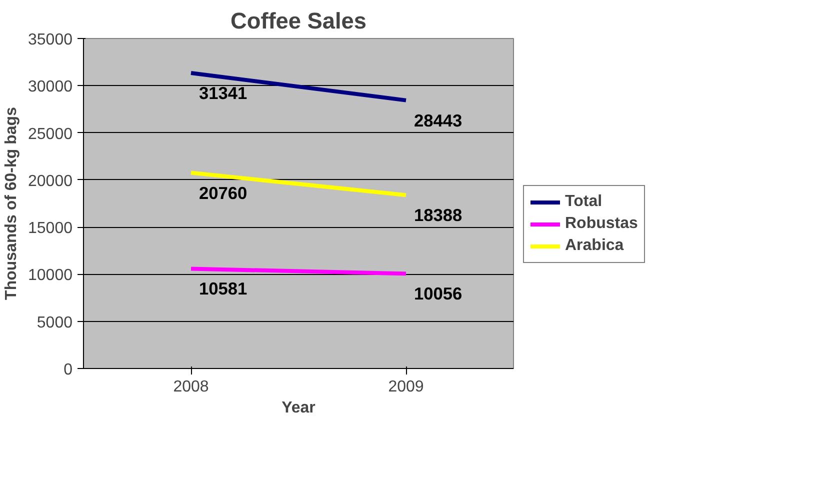  I want to click on x-tick-label: 2008, so click(191, 387).